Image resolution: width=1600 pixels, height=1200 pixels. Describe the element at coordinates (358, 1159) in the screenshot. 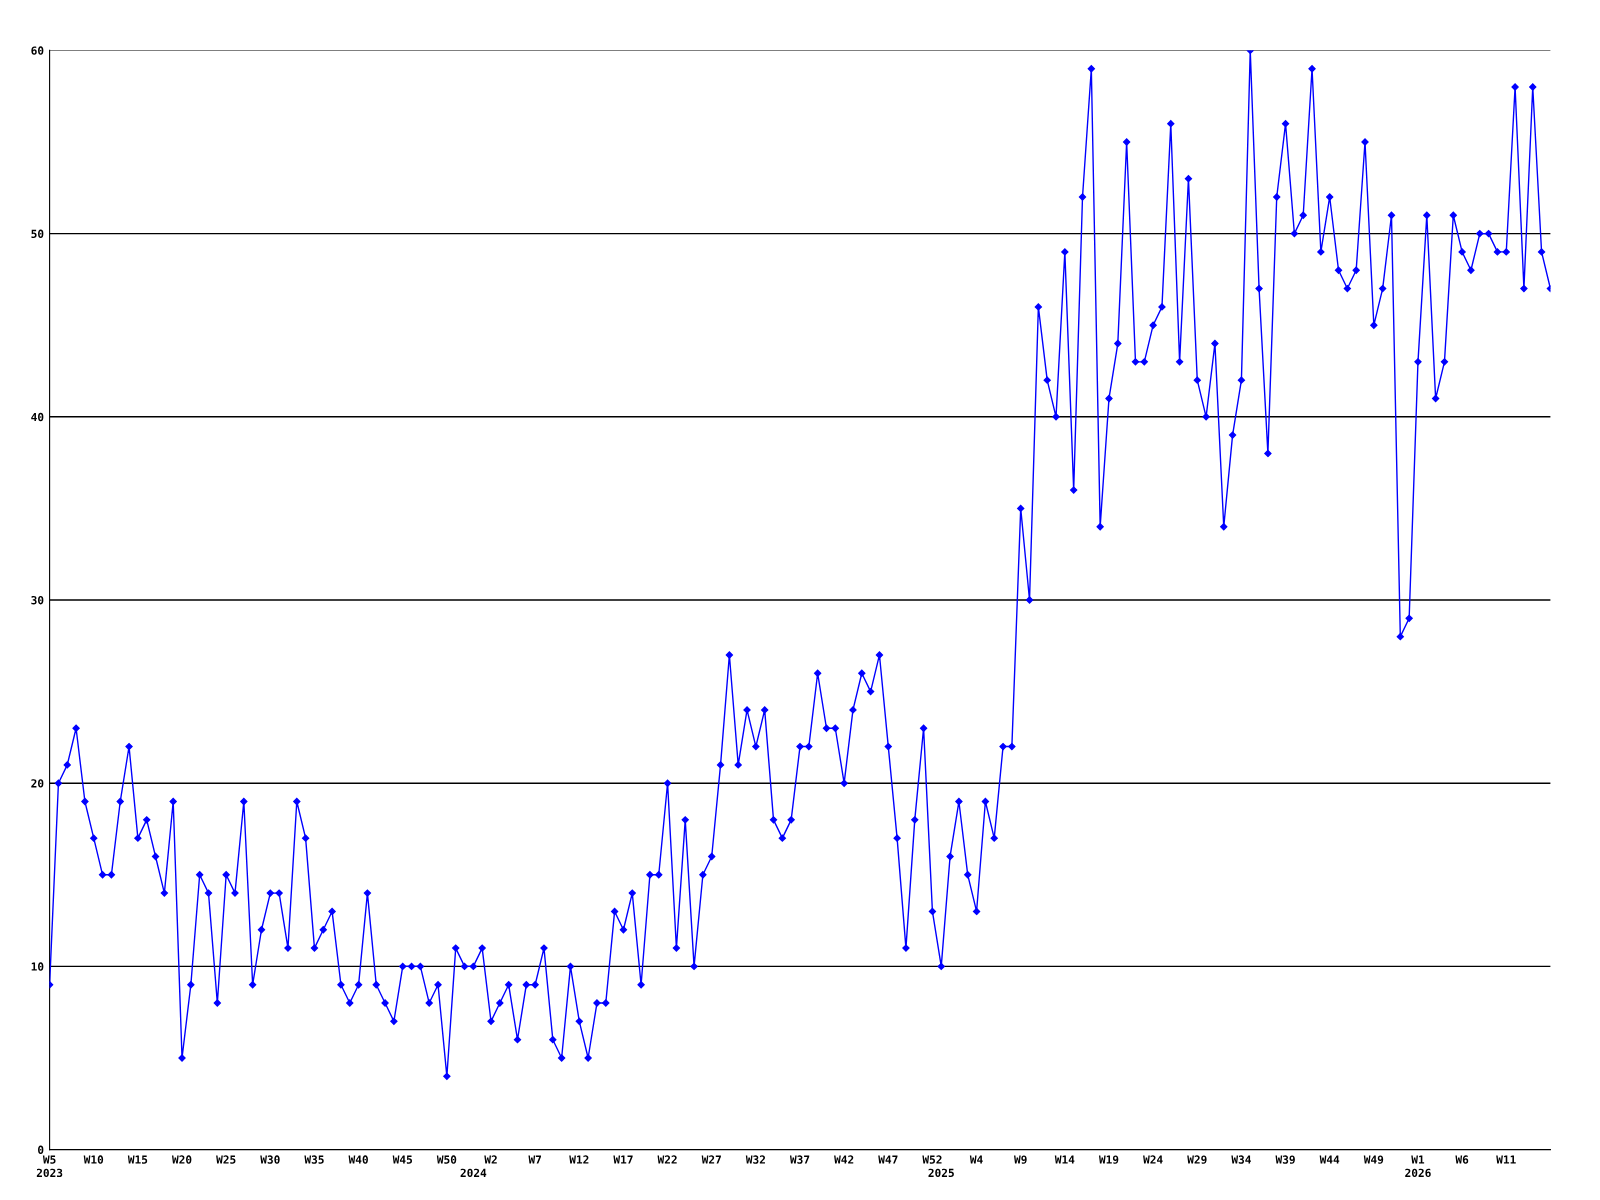

I see `x-tick-label: W40` at that location.